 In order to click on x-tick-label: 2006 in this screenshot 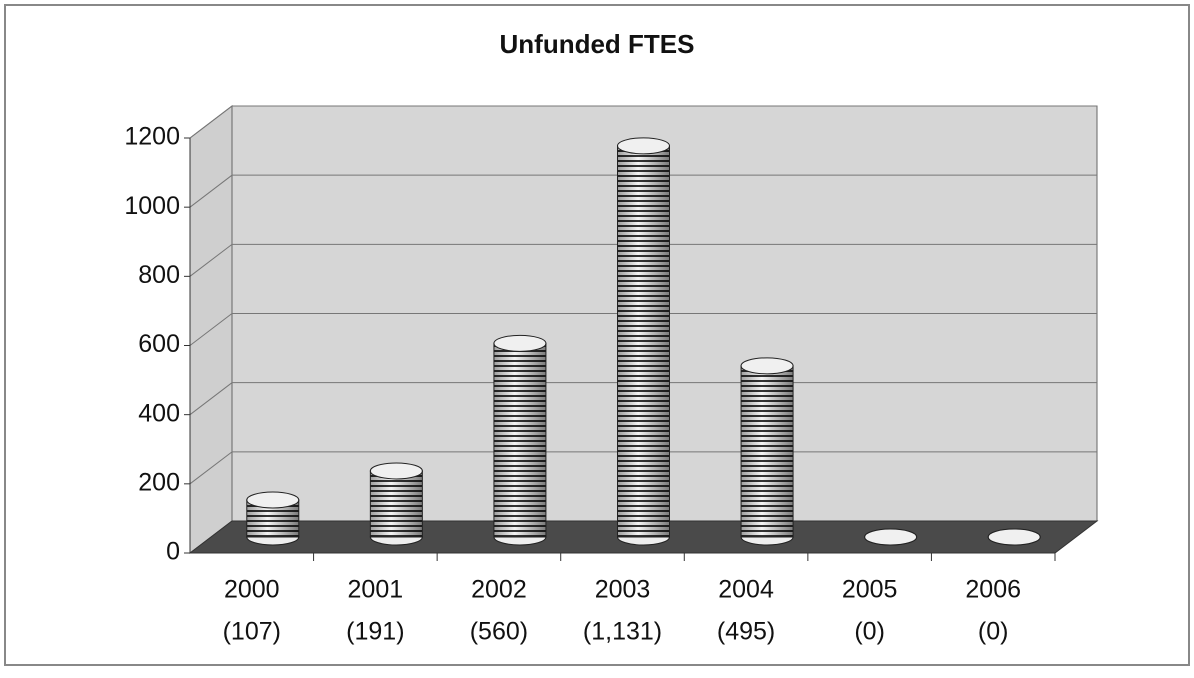, I will do `click(993, 590)`.